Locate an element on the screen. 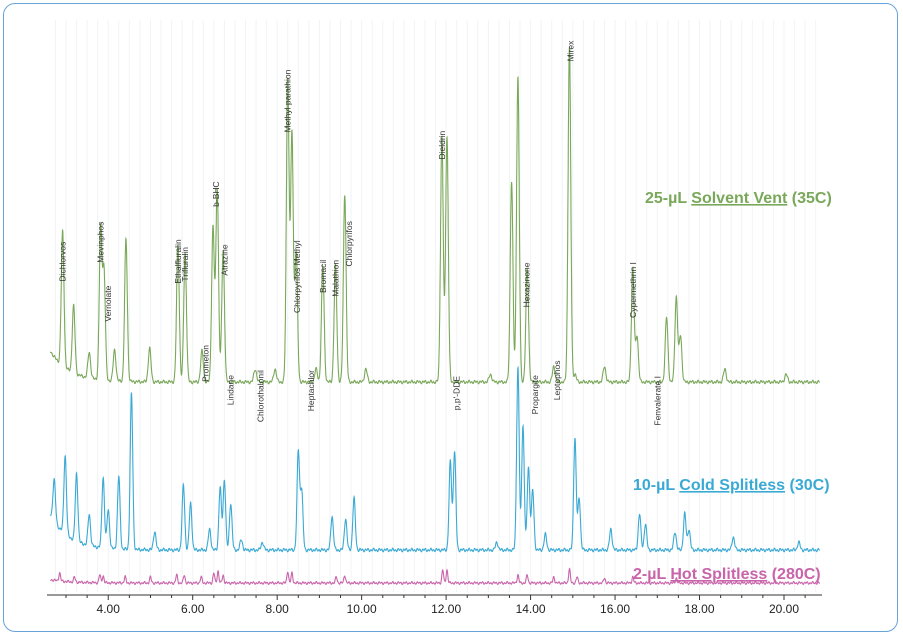 This screenshot has height=637, width=903. x-tick-label: 16.00 is located at coordinates (615, 609).